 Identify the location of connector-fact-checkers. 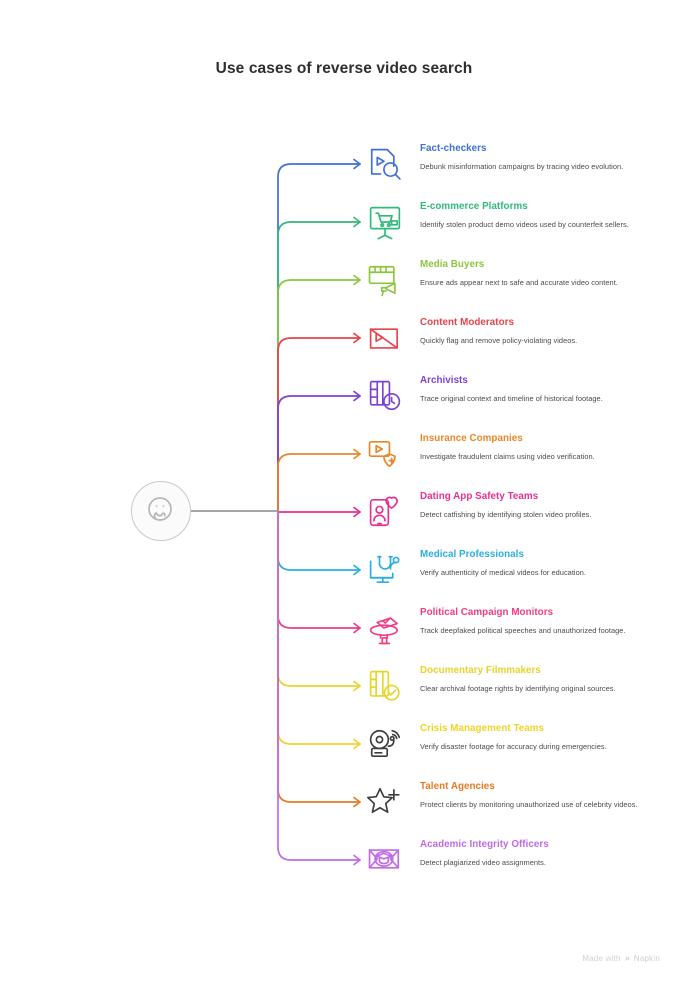
(319, 337).